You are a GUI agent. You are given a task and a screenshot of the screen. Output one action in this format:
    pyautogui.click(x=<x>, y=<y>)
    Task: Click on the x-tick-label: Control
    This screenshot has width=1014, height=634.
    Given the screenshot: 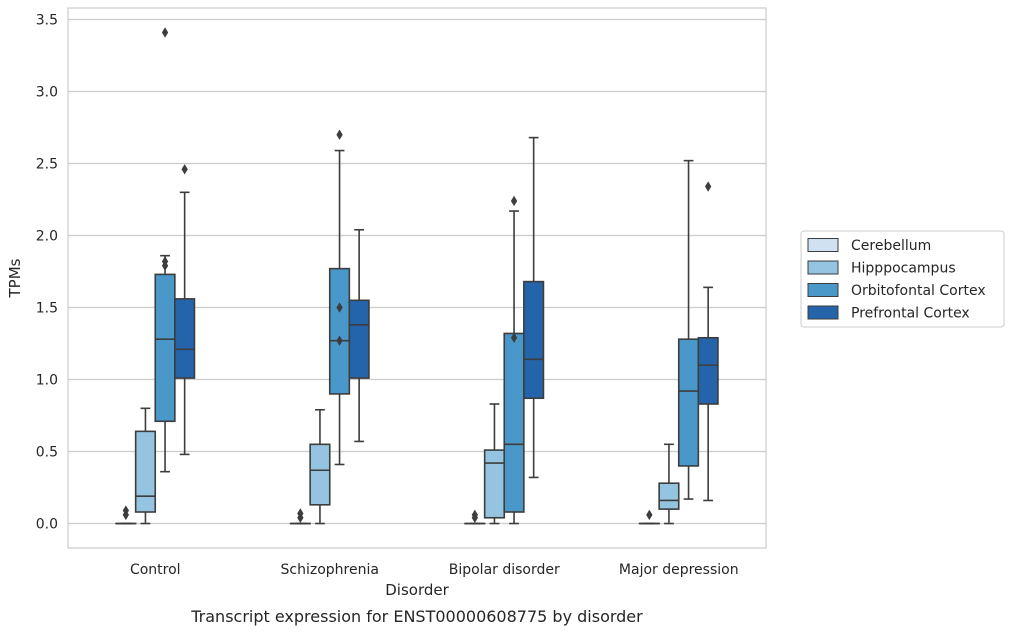 What is the action you would take?
    pyautogui.click(x=155, y=570)
    